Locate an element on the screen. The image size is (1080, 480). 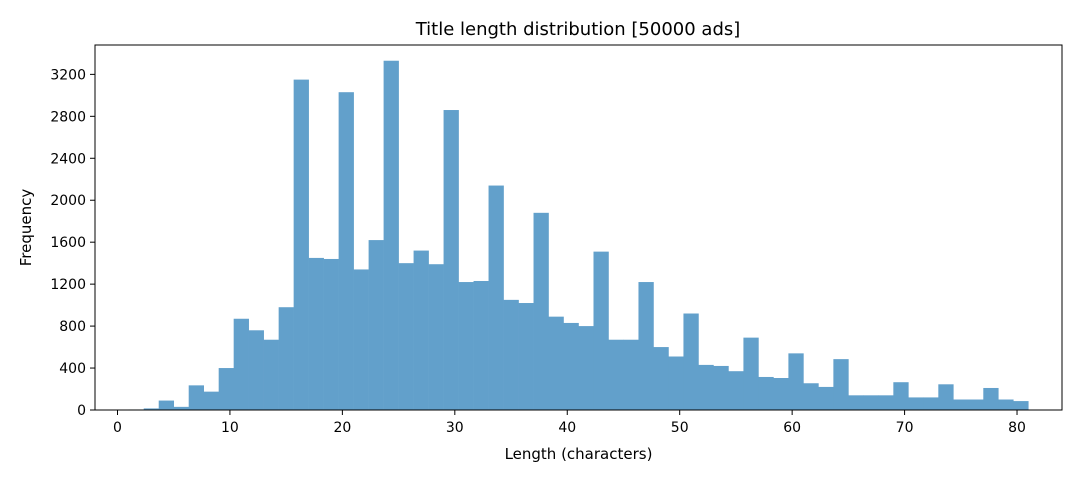
y-tick-label: 2400 is located at coordinates (68, 159).